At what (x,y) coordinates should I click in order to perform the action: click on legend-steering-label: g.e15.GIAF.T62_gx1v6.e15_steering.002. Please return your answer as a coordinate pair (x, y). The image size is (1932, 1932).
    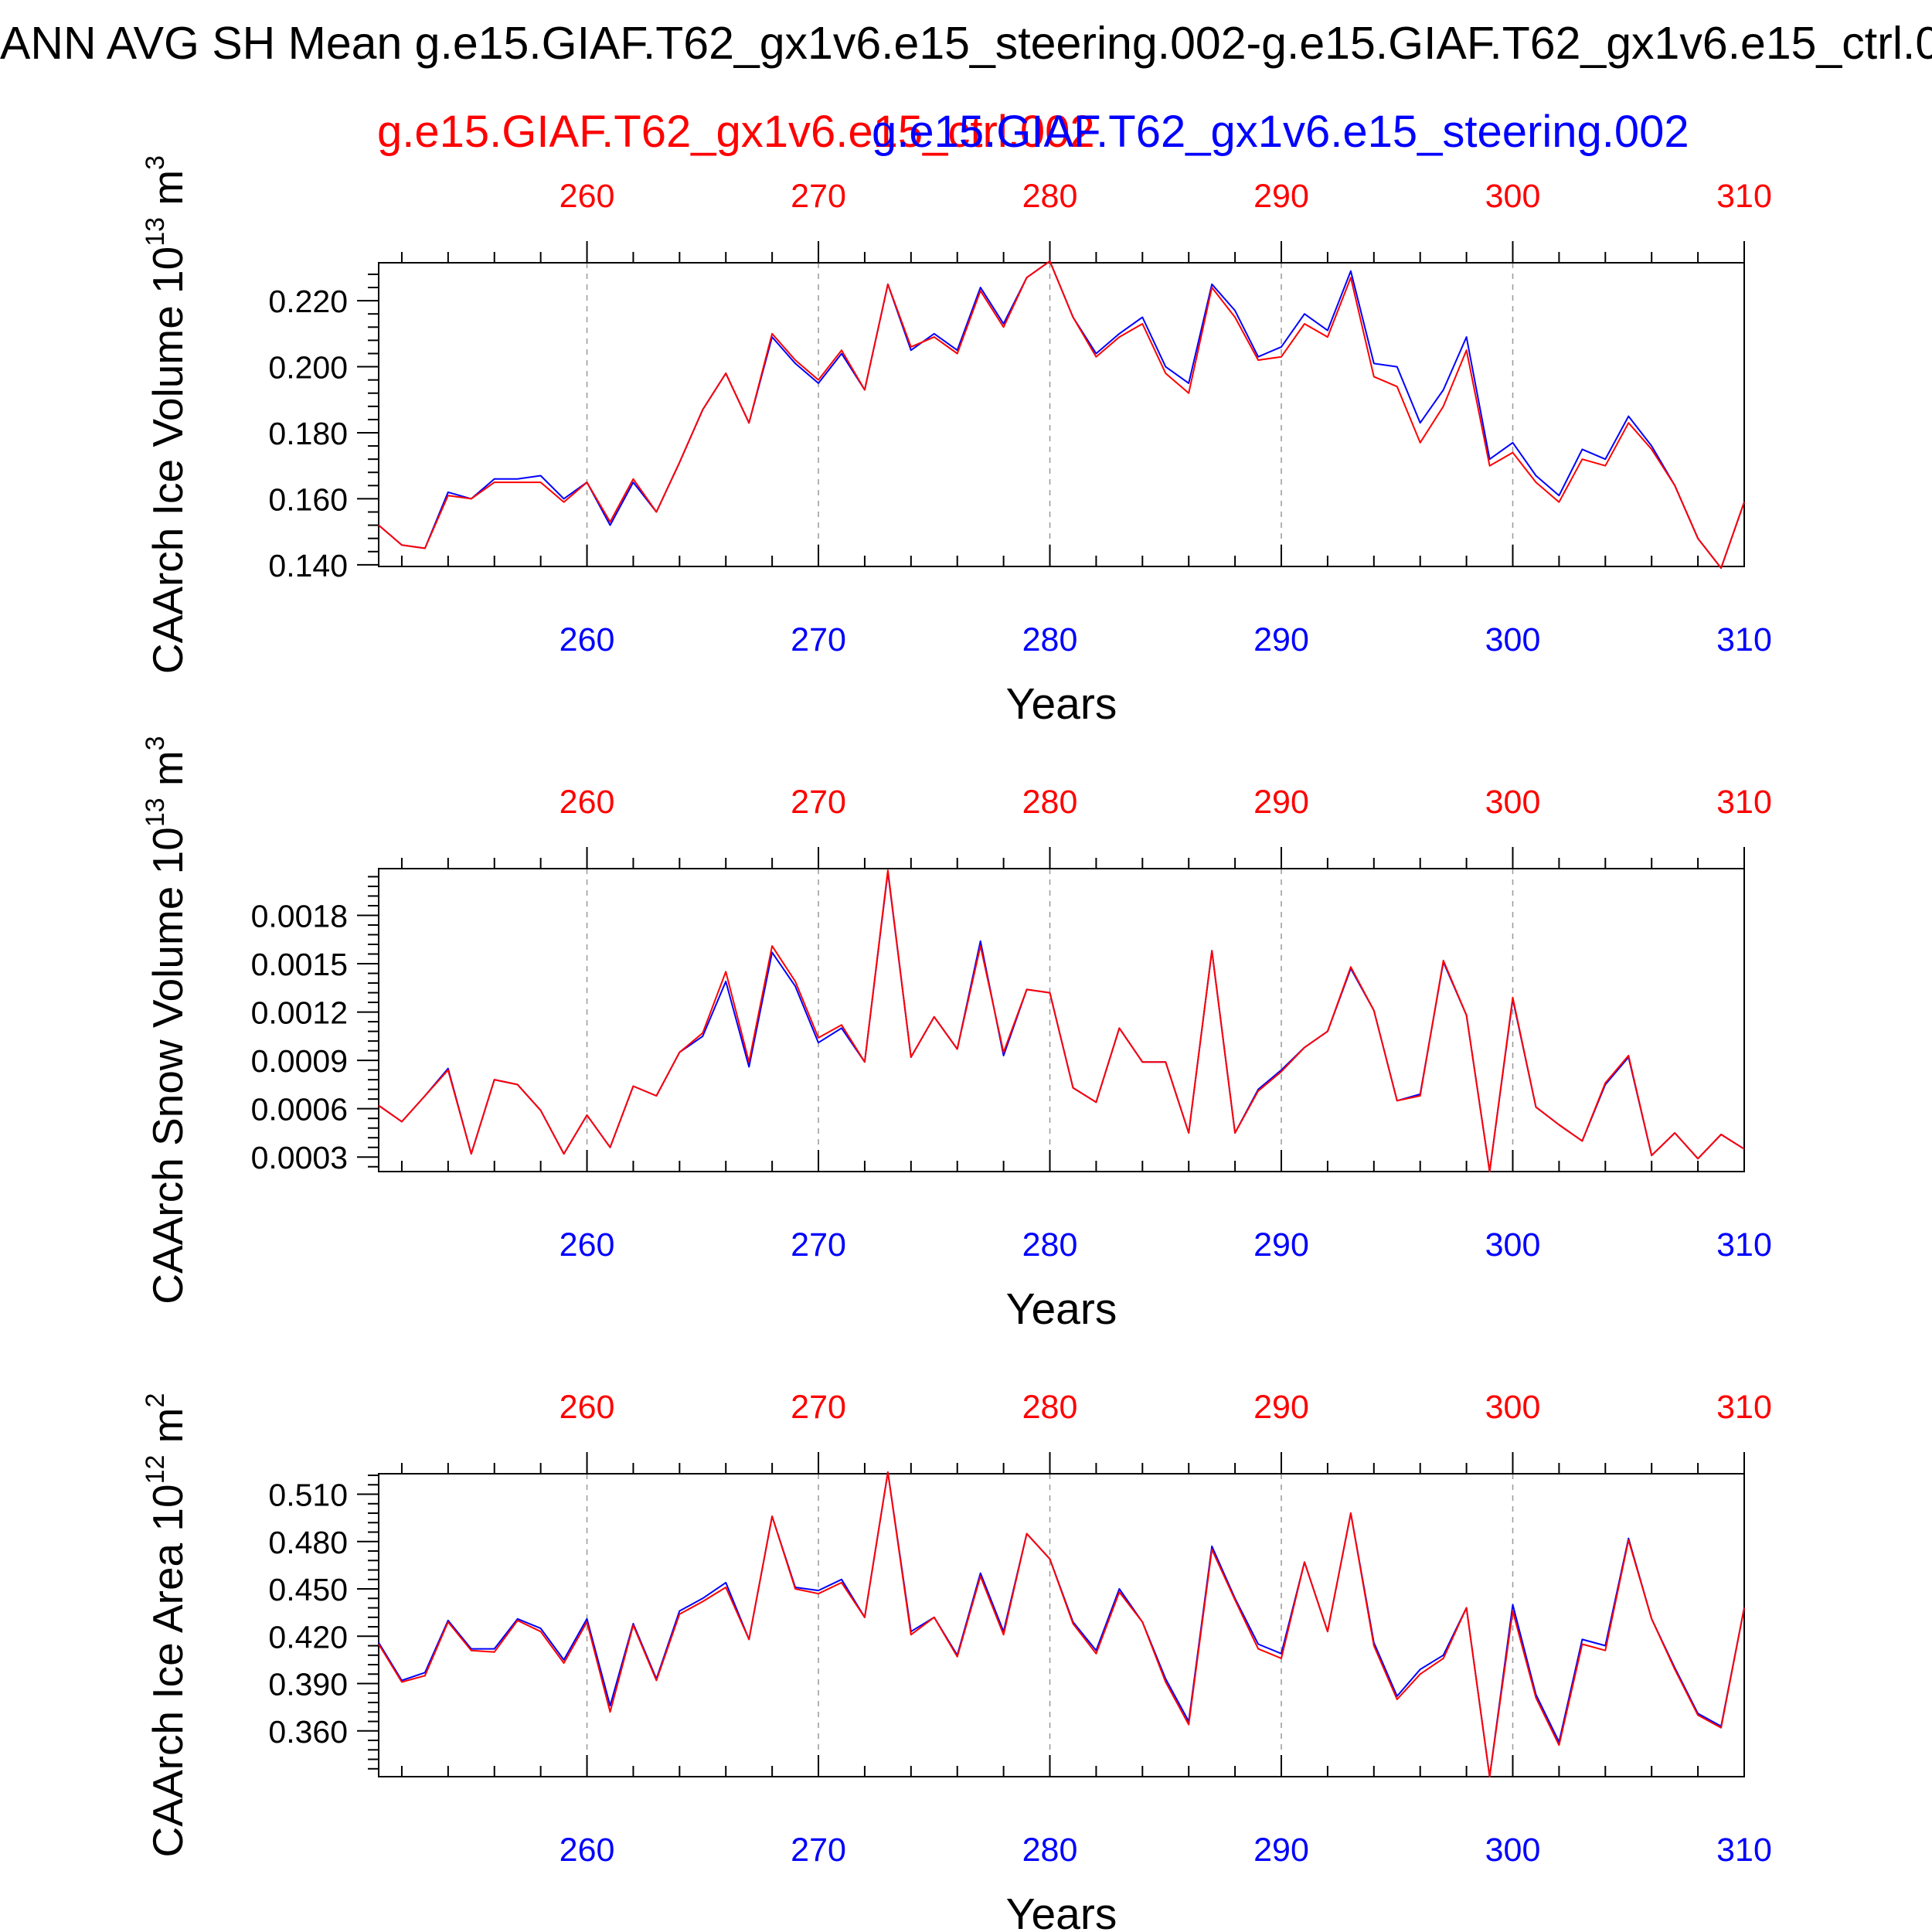
    Looking at the image, I should click on (1281, 132).